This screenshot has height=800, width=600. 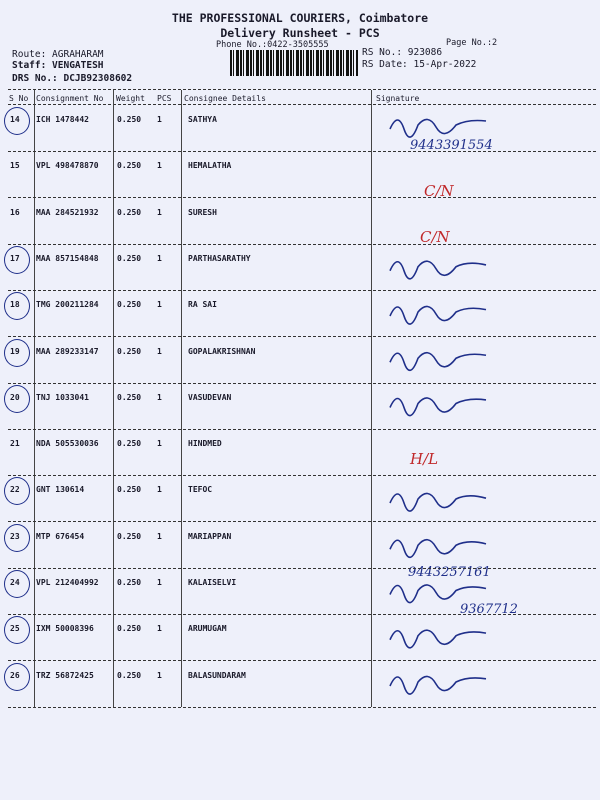 I want to click on column-header-pcs: PCS, so click(x=164, y=98).